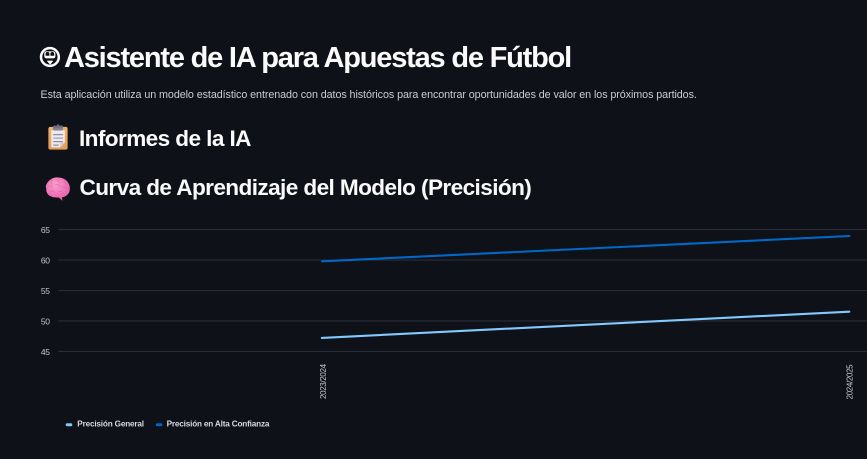 The width and height of the screenshot is (867, 459). Describe the element at coordinates (45, 321) in the screenshot. I see `svg-text: 50` at that location.